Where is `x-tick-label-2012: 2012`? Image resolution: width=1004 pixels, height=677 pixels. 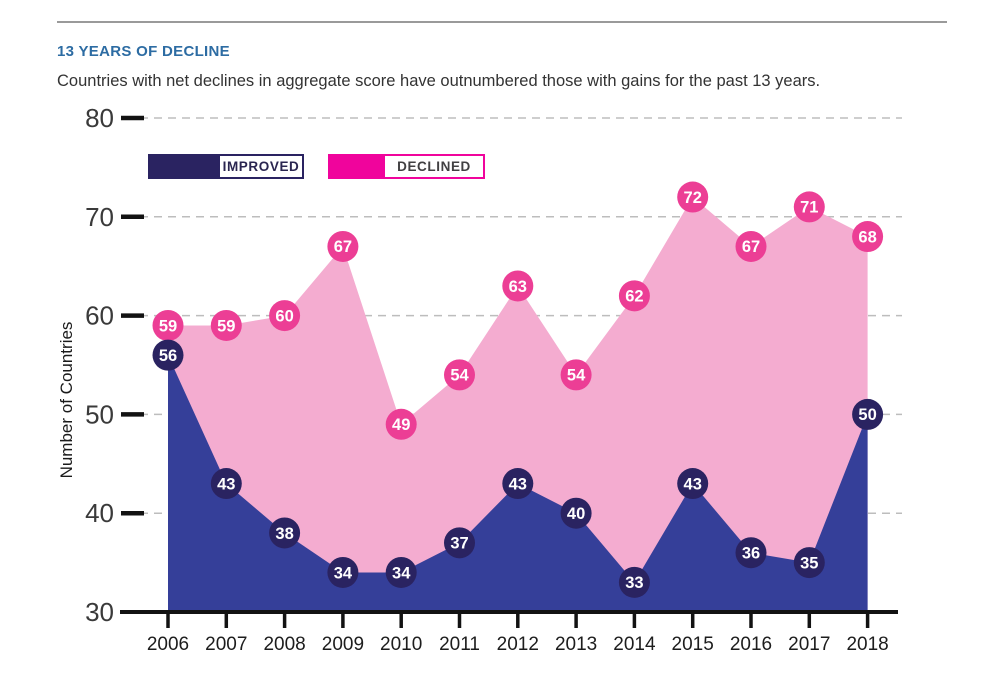 x-tick-label-2012: 2012 is located at coordinates (518, 644).